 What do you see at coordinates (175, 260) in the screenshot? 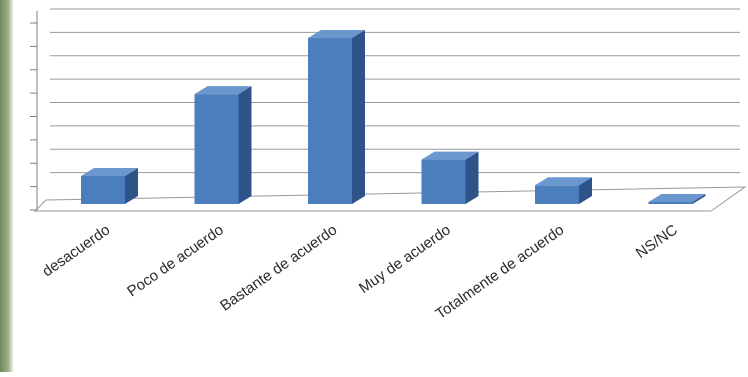
I see `category-label: Poco de acuerdo` at bounding box center [175, 260].